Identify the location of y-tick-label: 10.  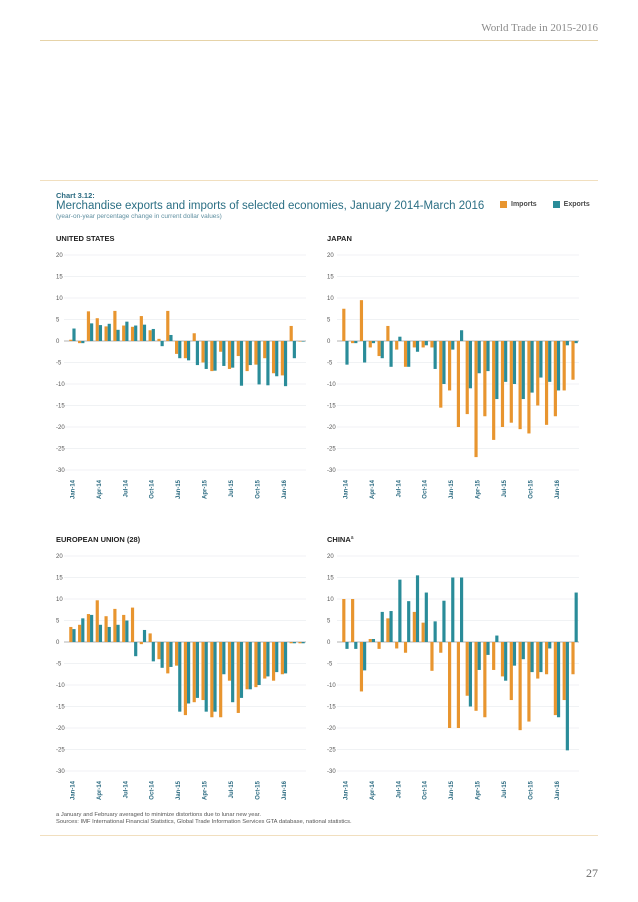
(59, 600).